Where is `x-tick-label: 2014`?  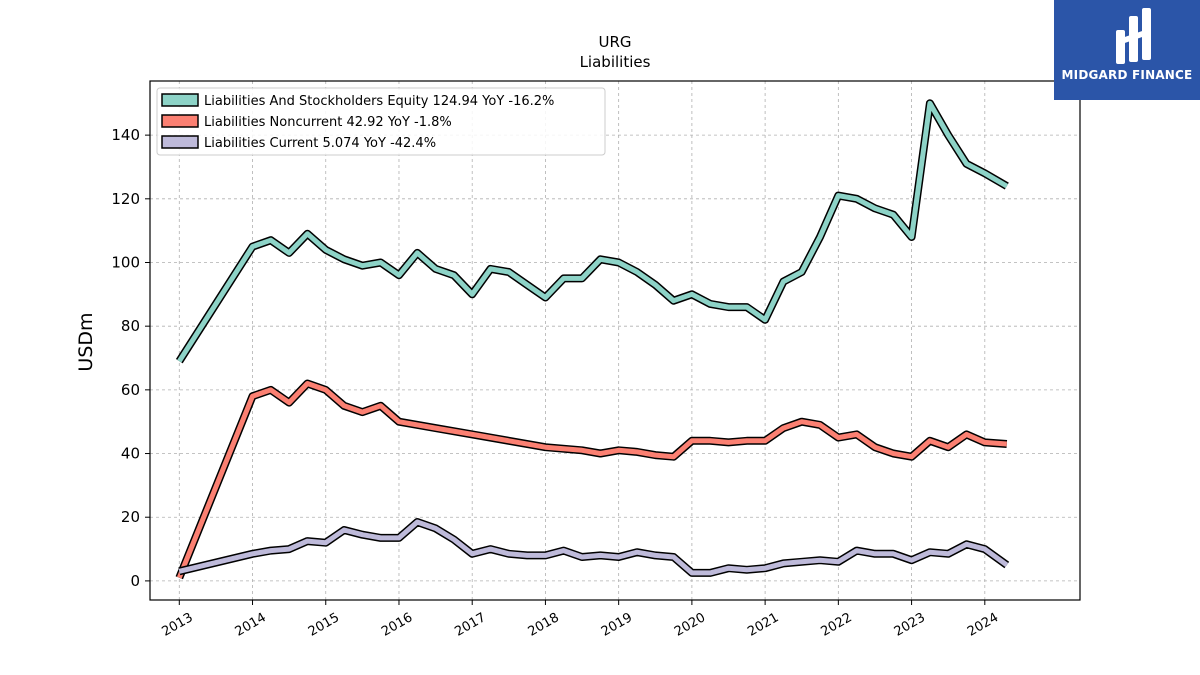
x-tick-label: 2014 is located at coordinates (251, 625).